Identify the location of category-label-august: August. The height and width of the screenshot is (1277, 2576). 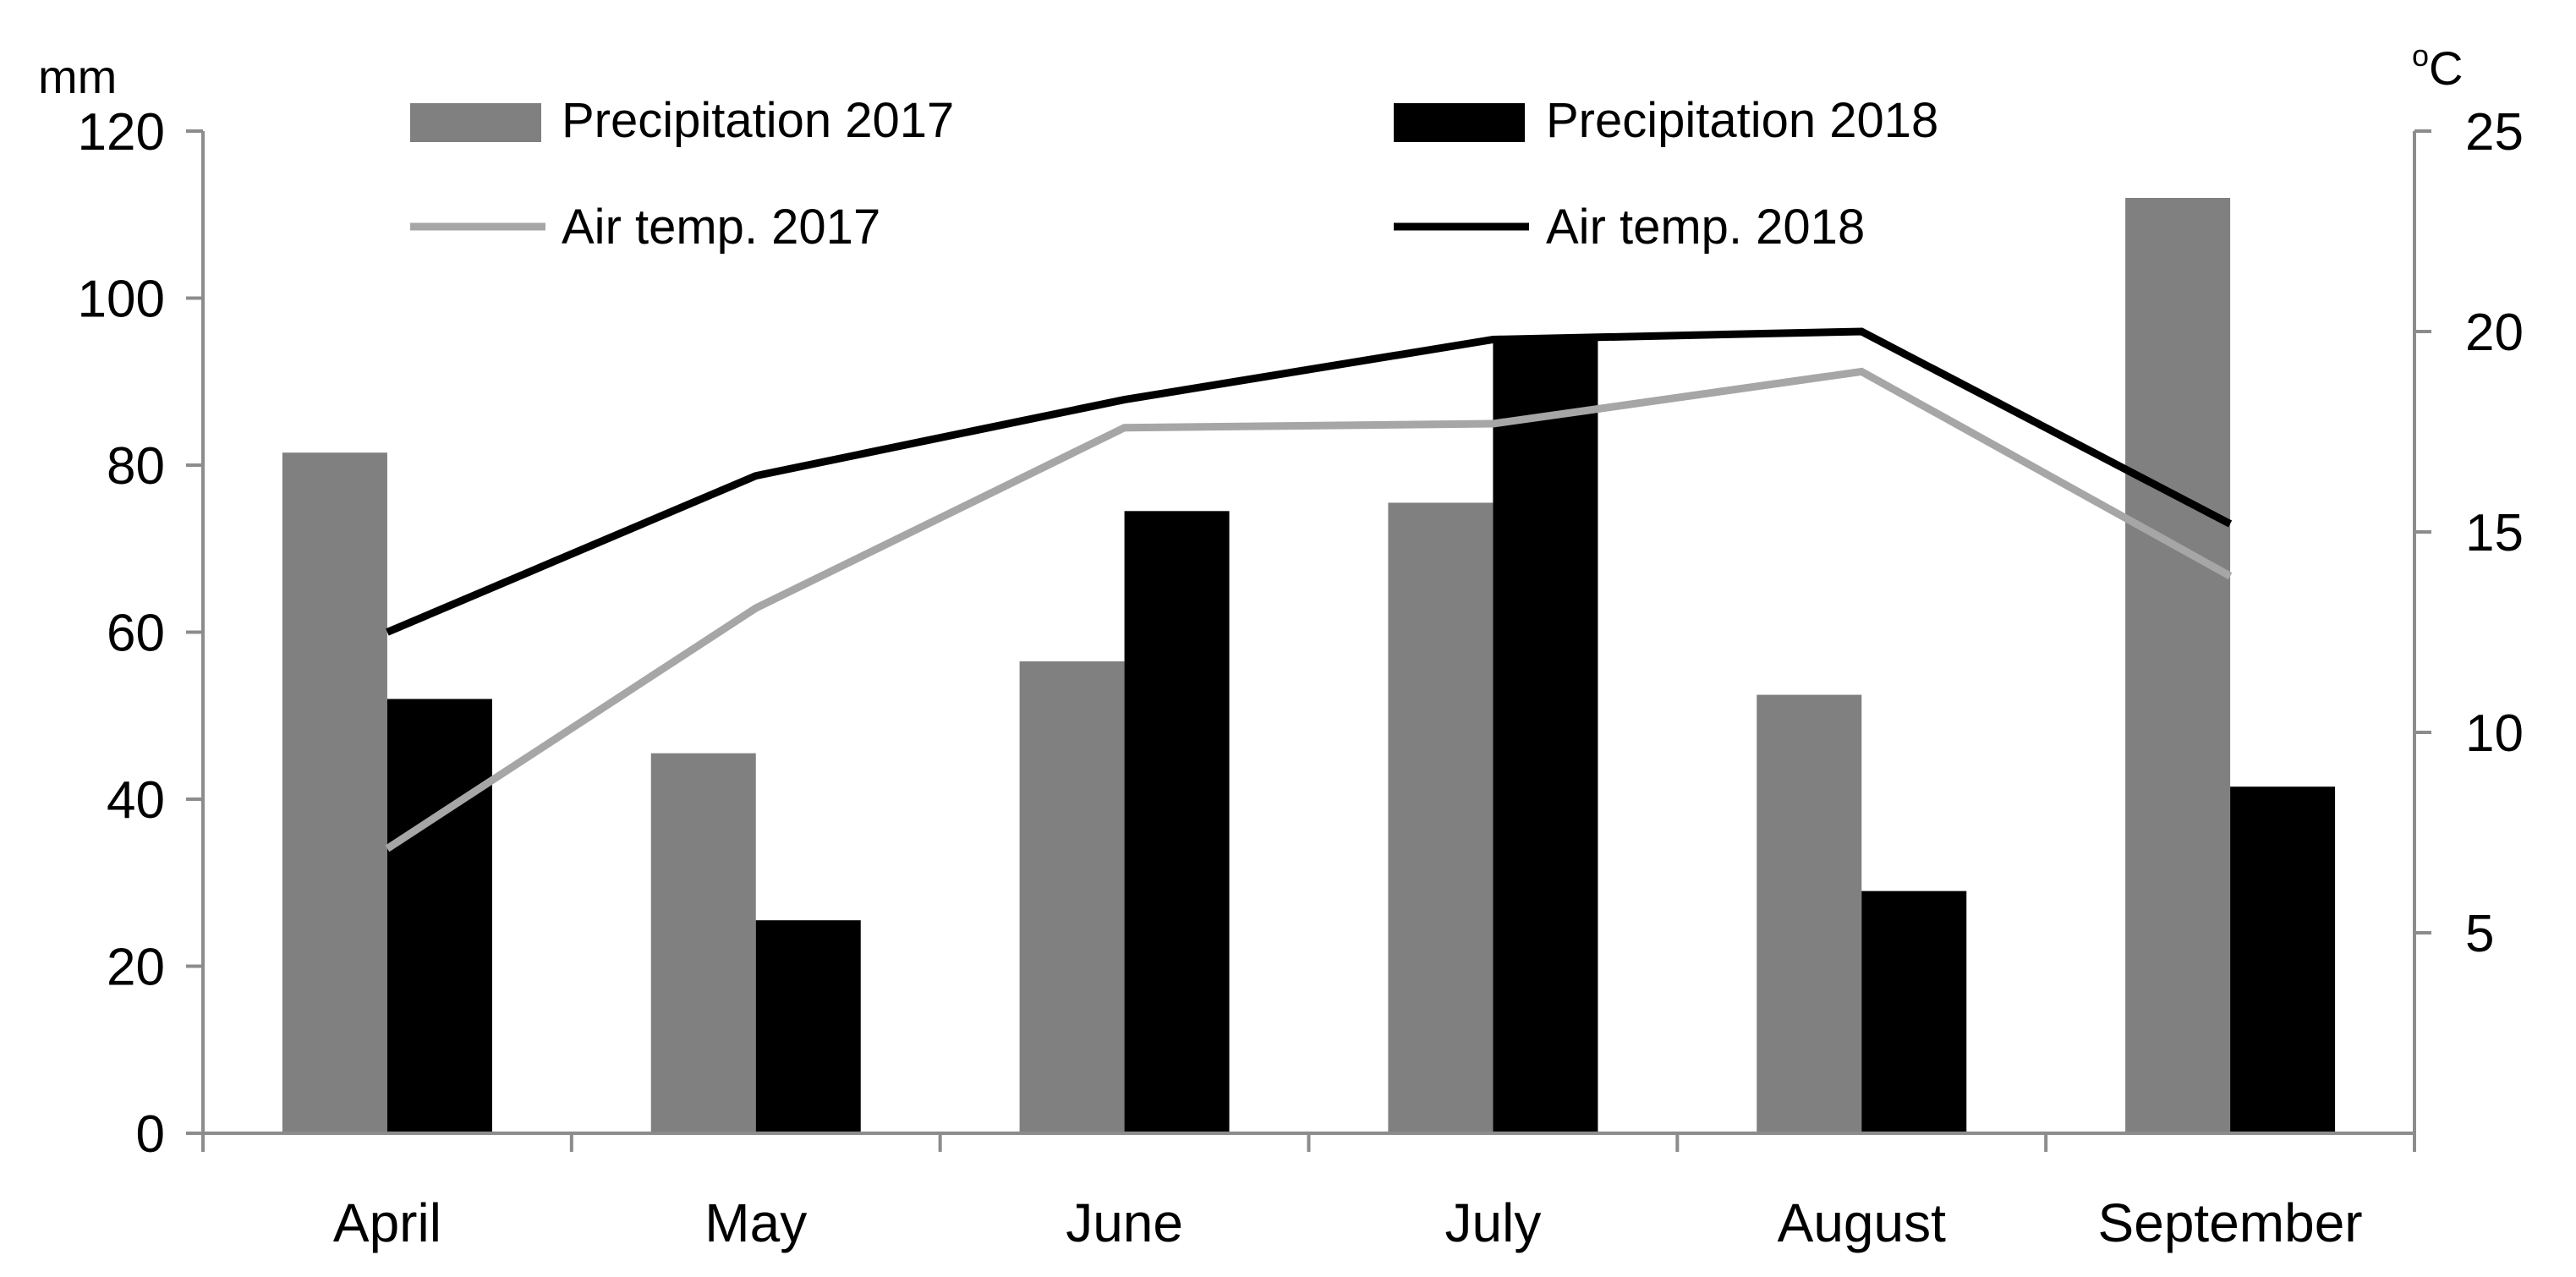
(1862, 1222).